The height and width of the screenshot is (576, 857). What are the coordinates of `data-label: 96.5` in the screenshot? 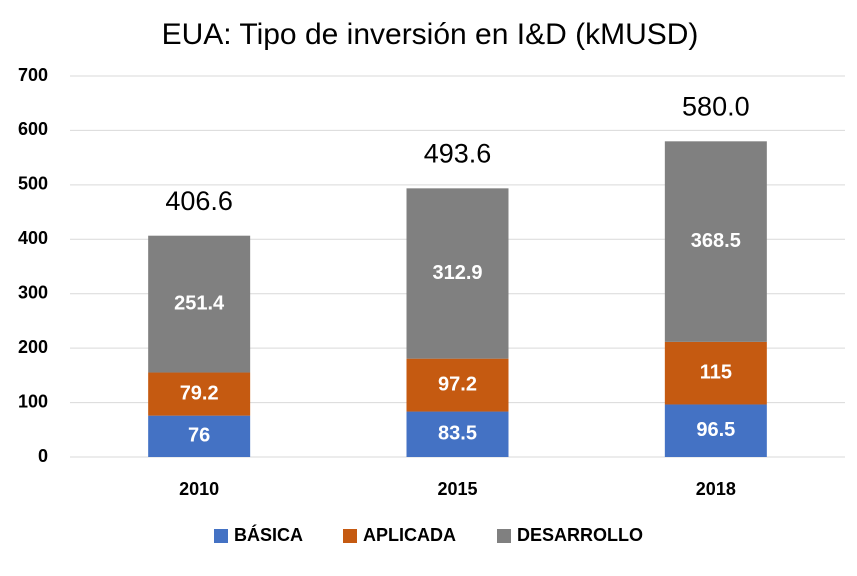 It's located at (715, 430).